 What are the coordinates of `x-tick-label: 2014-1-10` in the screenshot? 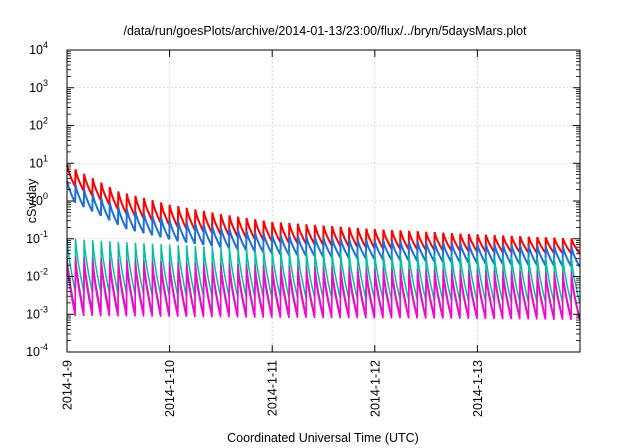 It's located at (170, 388).